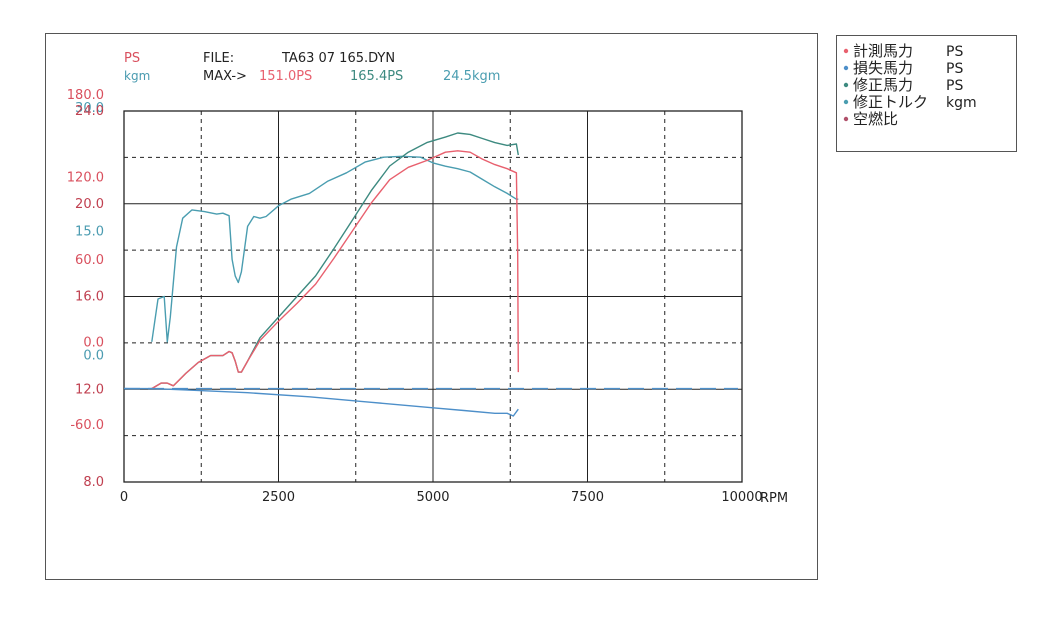  I want to click on legend-label: 損失馬力, so click(883, 68).